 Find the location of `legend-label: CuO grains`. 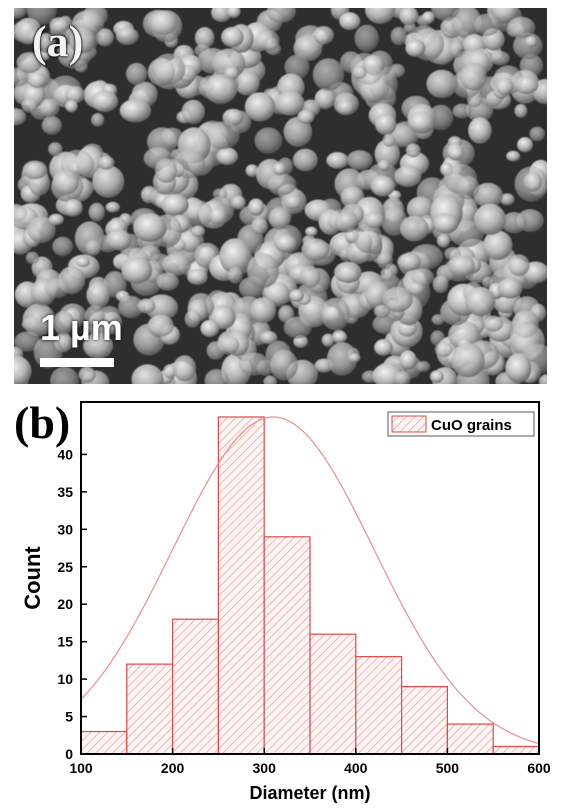

legend-label: CuO grains is located at coordinates (471, 425).